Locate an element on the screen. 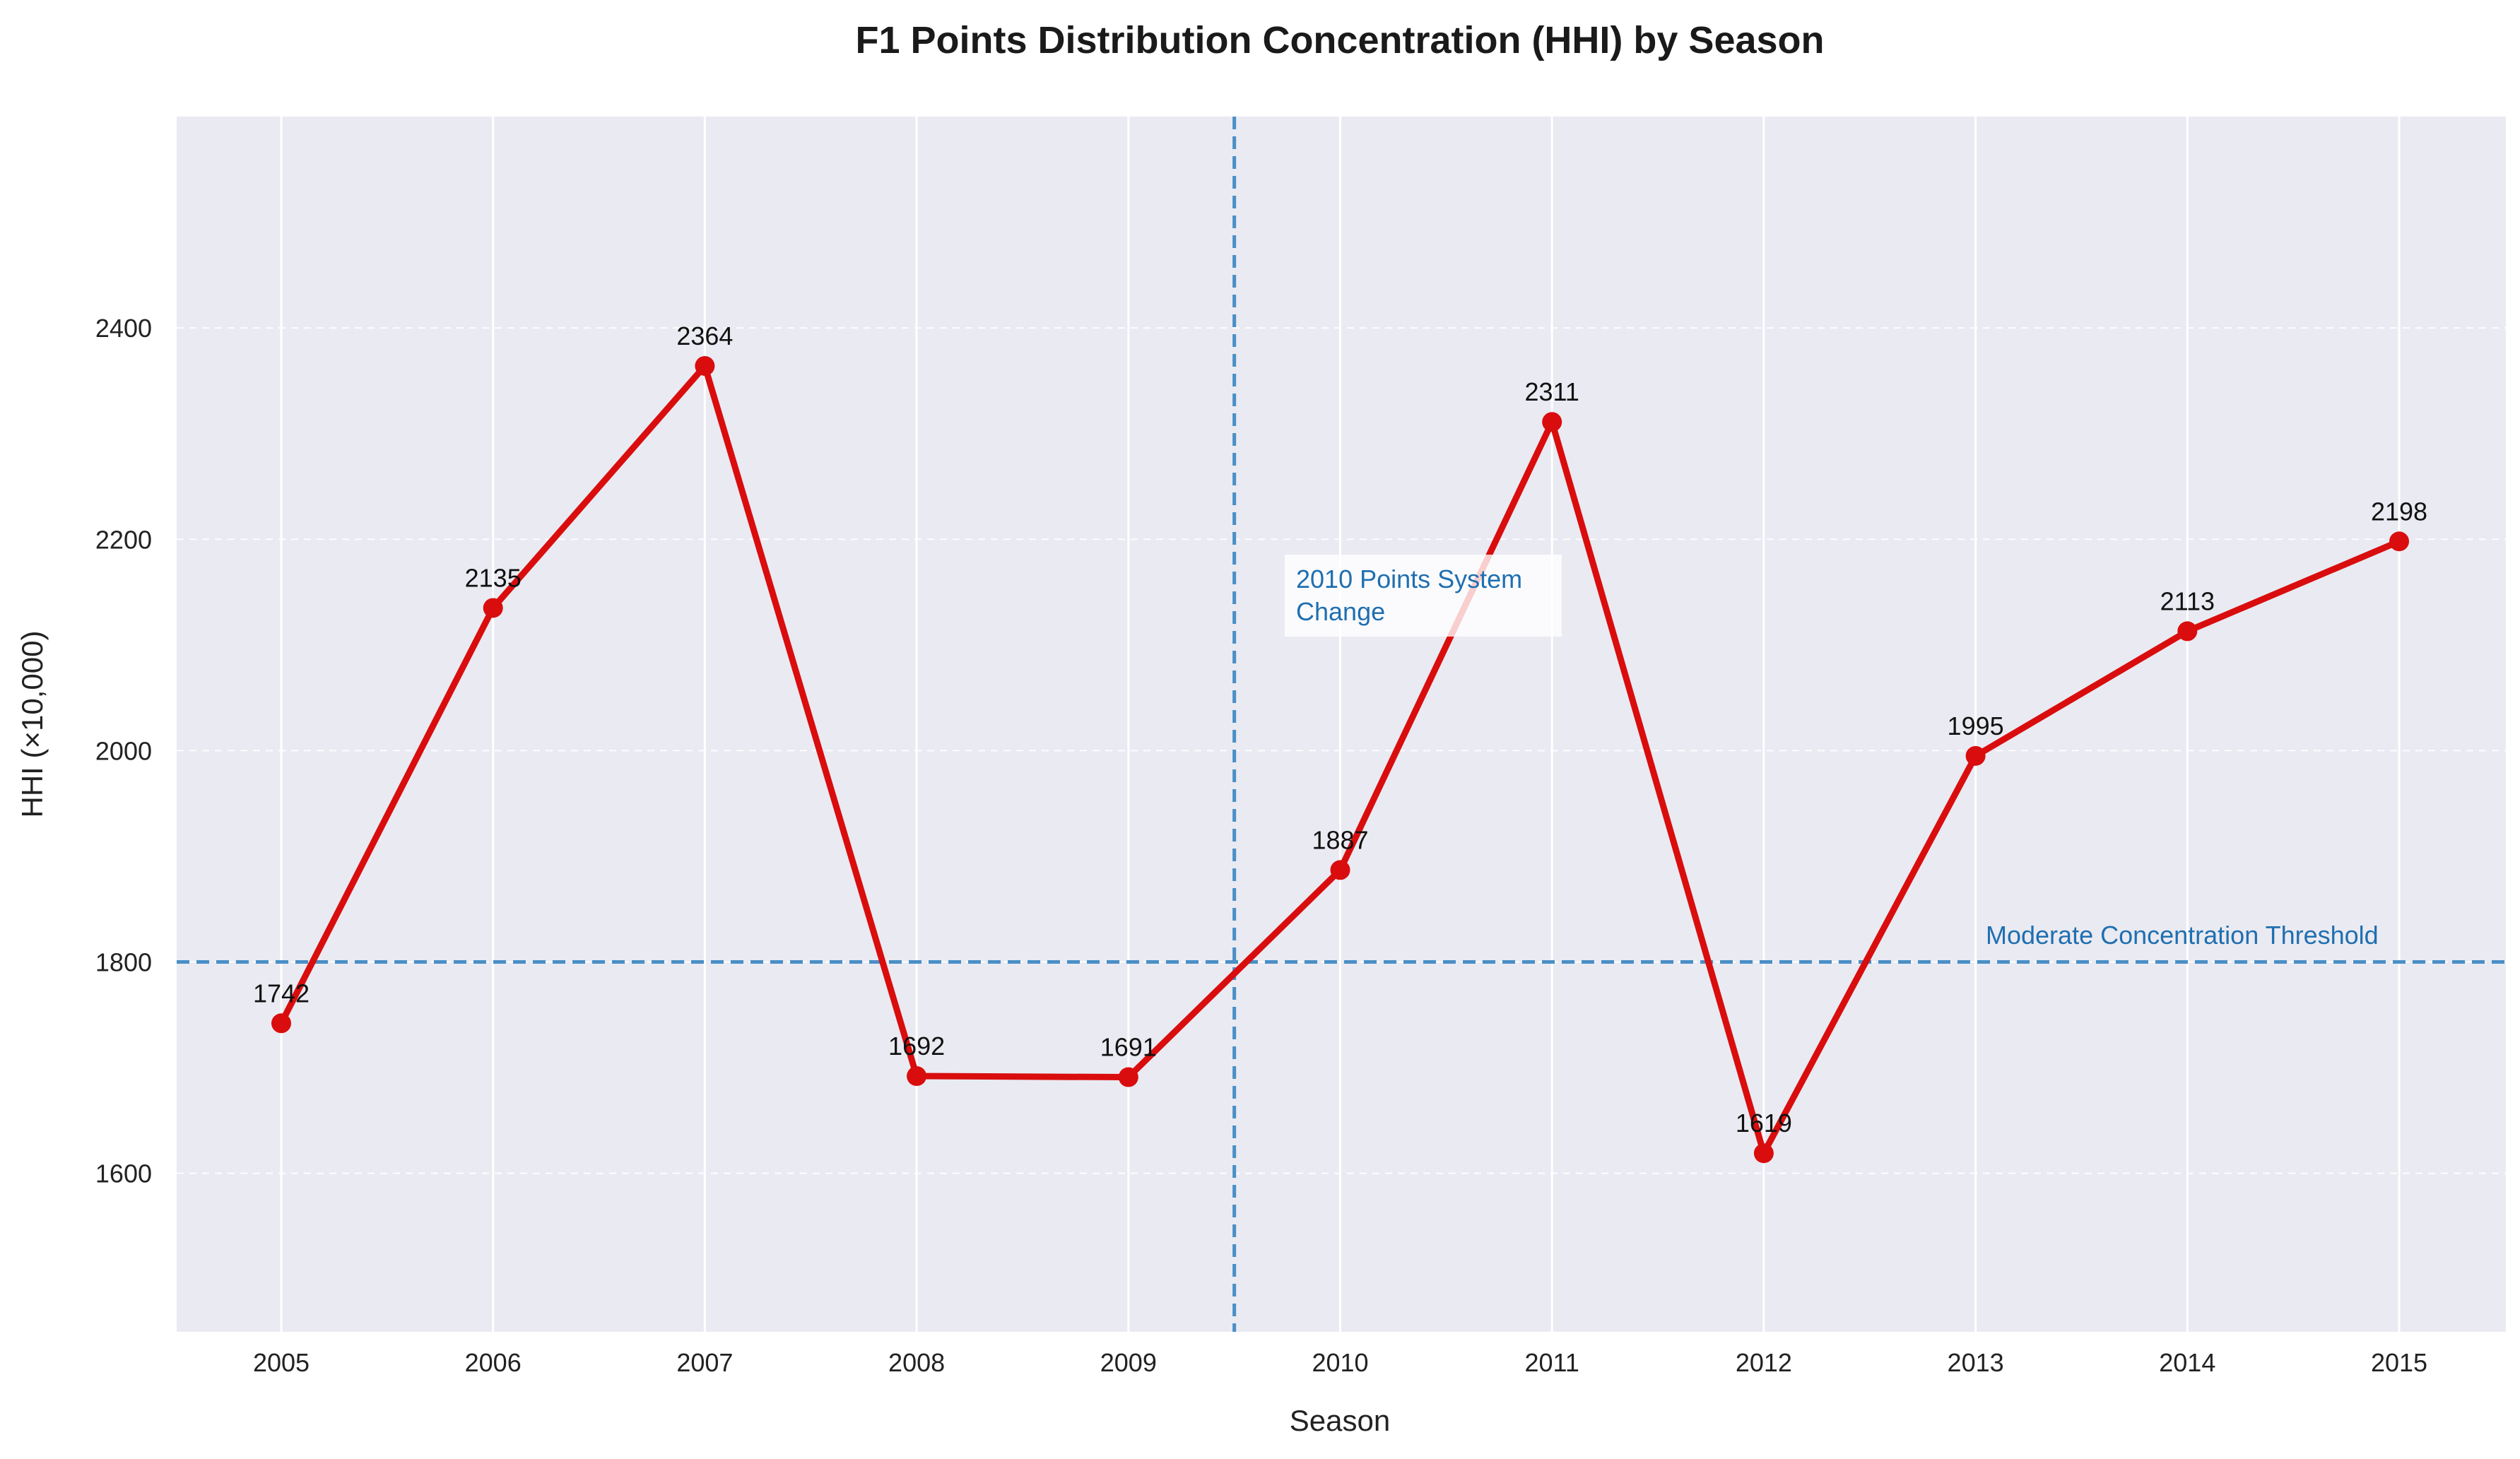 Image resolution: width=2520 pixels, height=1459 pixels. y-tick-label: 2400 is located at coordinates (124, 328).